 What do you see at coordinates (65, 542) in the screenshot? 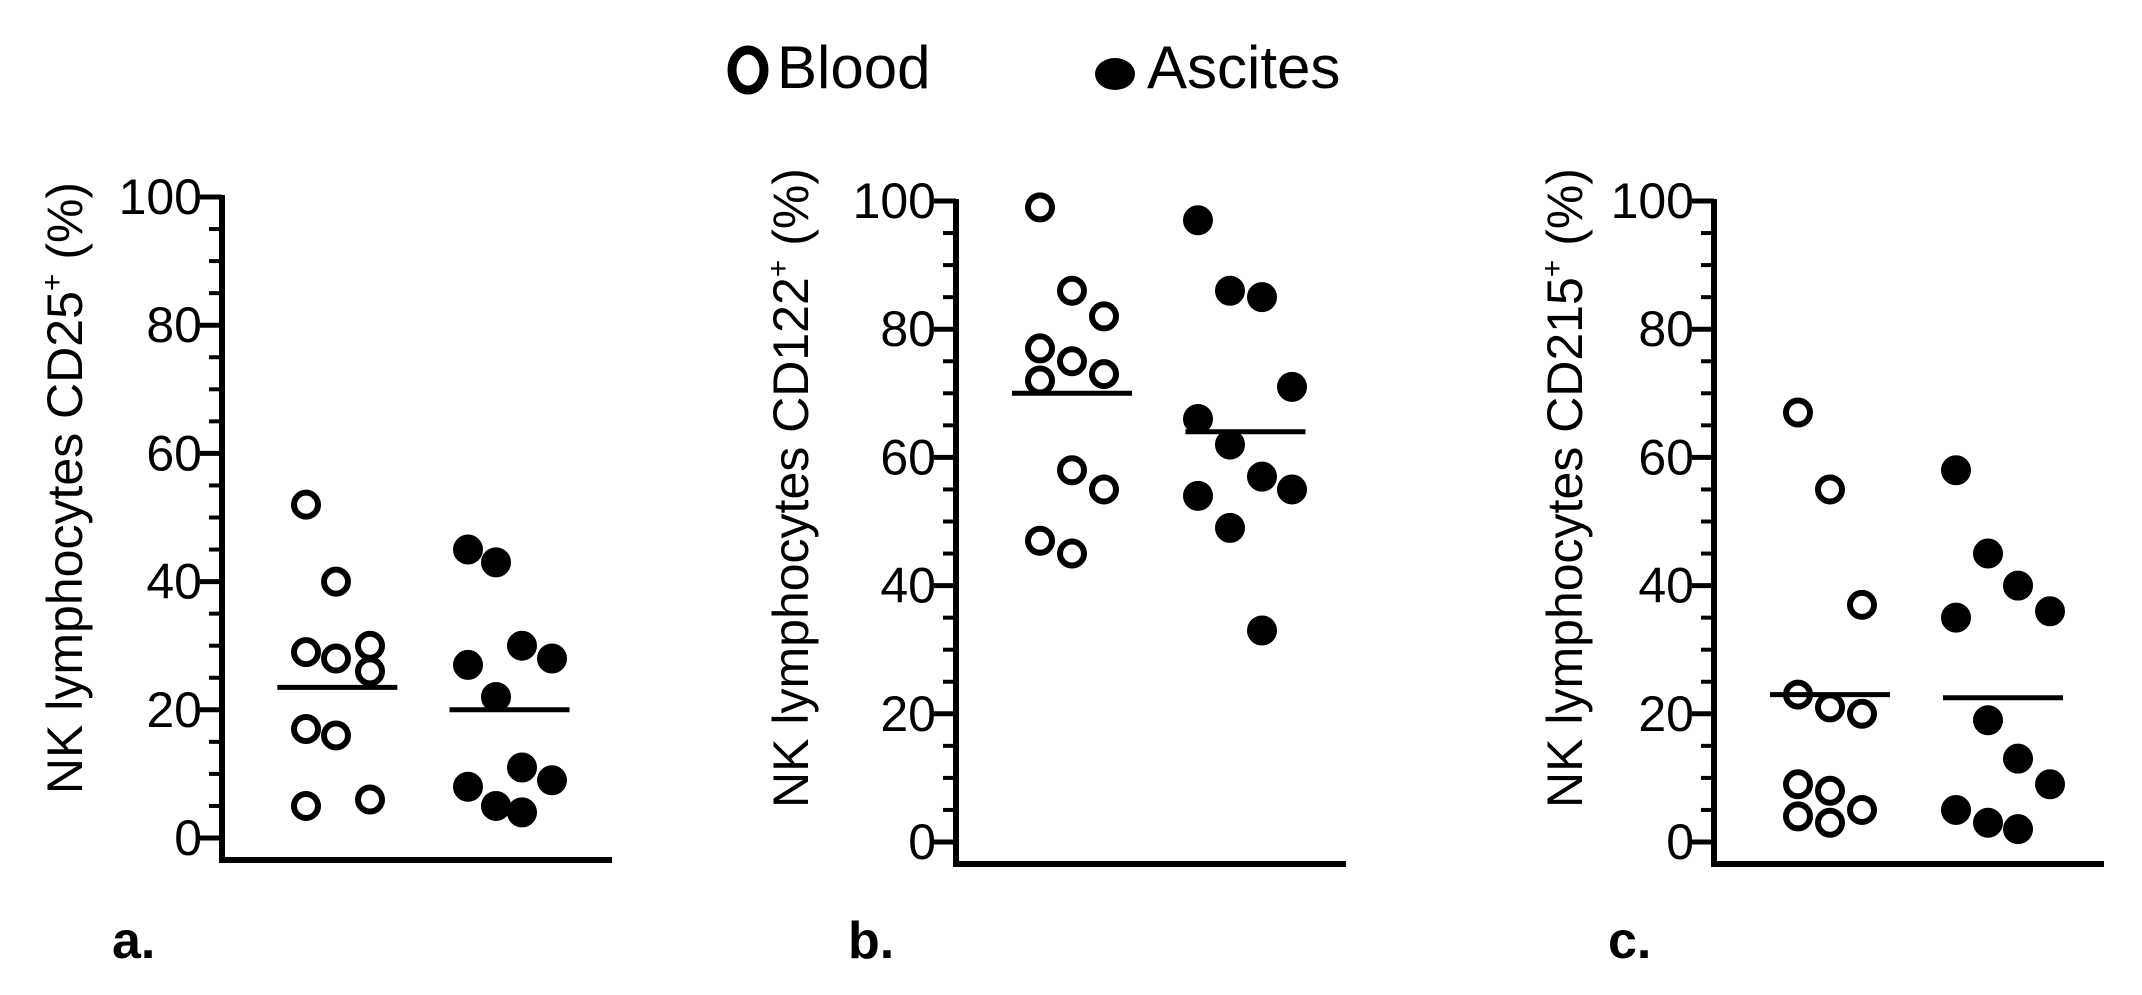
I see `panel-a-y-axis-label-main: NK lymphocytes CD25` at bounding box center [65, 542].